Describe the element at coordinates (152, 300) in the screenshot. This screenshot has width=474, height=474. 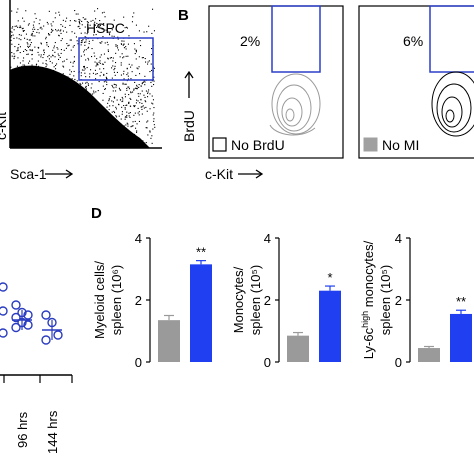
I see `bar-chart: 0 2 4 ** Myeloid cells/spleen (10⁶)` at that location.